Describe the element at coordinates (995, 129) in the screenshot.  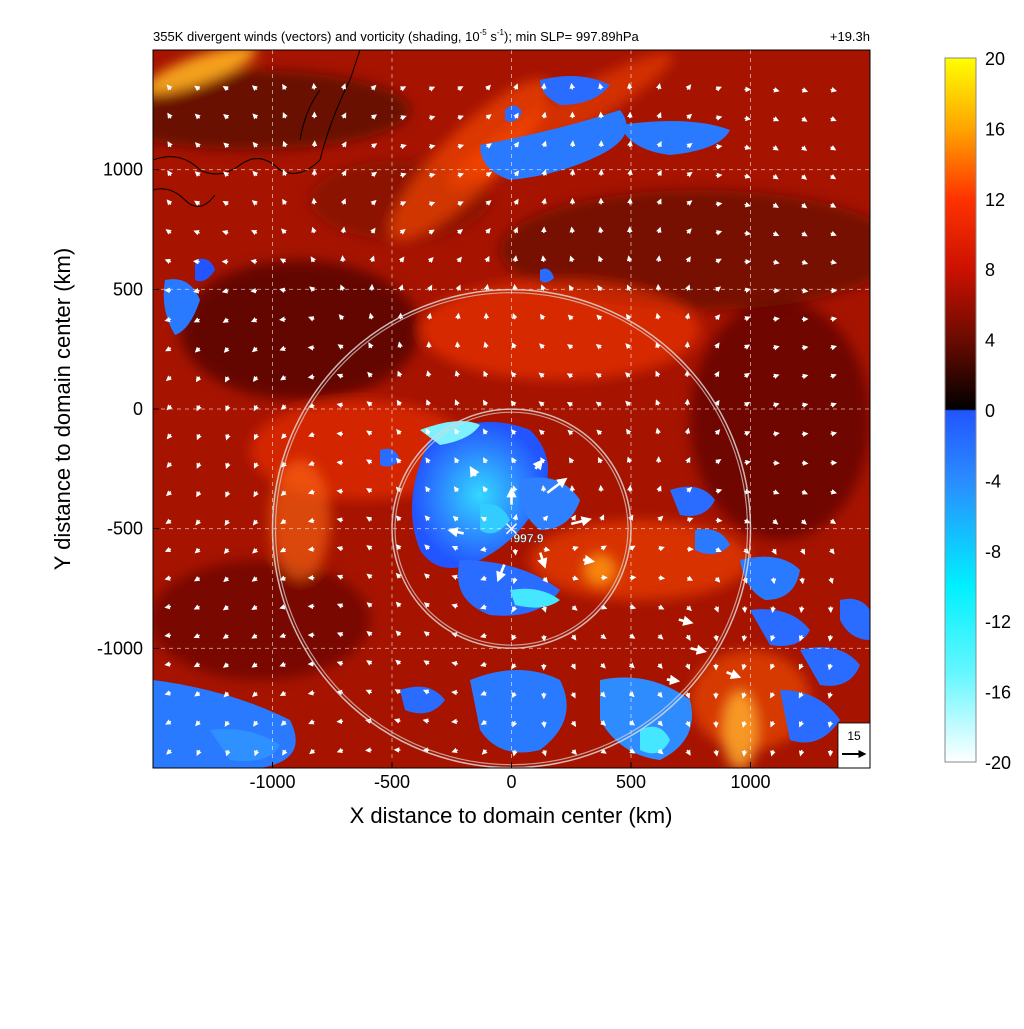
I see `colorbar-tick-label: 16` at that location.